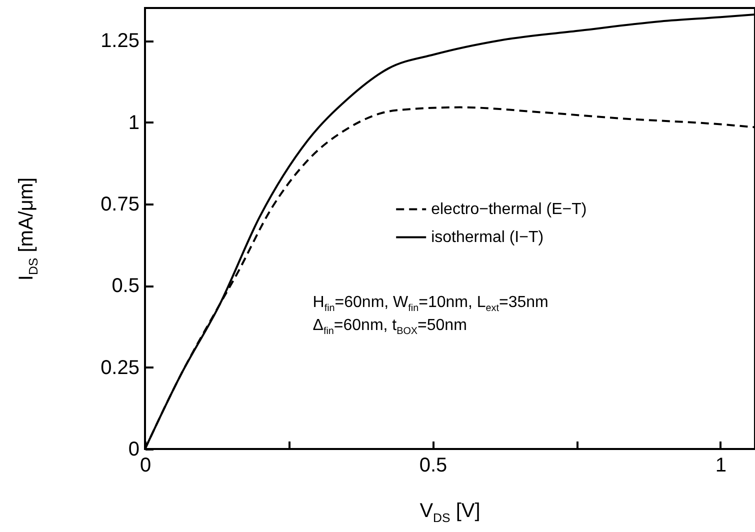  What do you see at coordinates (120, 41) in the screenshot?
I see `y-tick-label: 1.25` at bounding box center [120, 41].